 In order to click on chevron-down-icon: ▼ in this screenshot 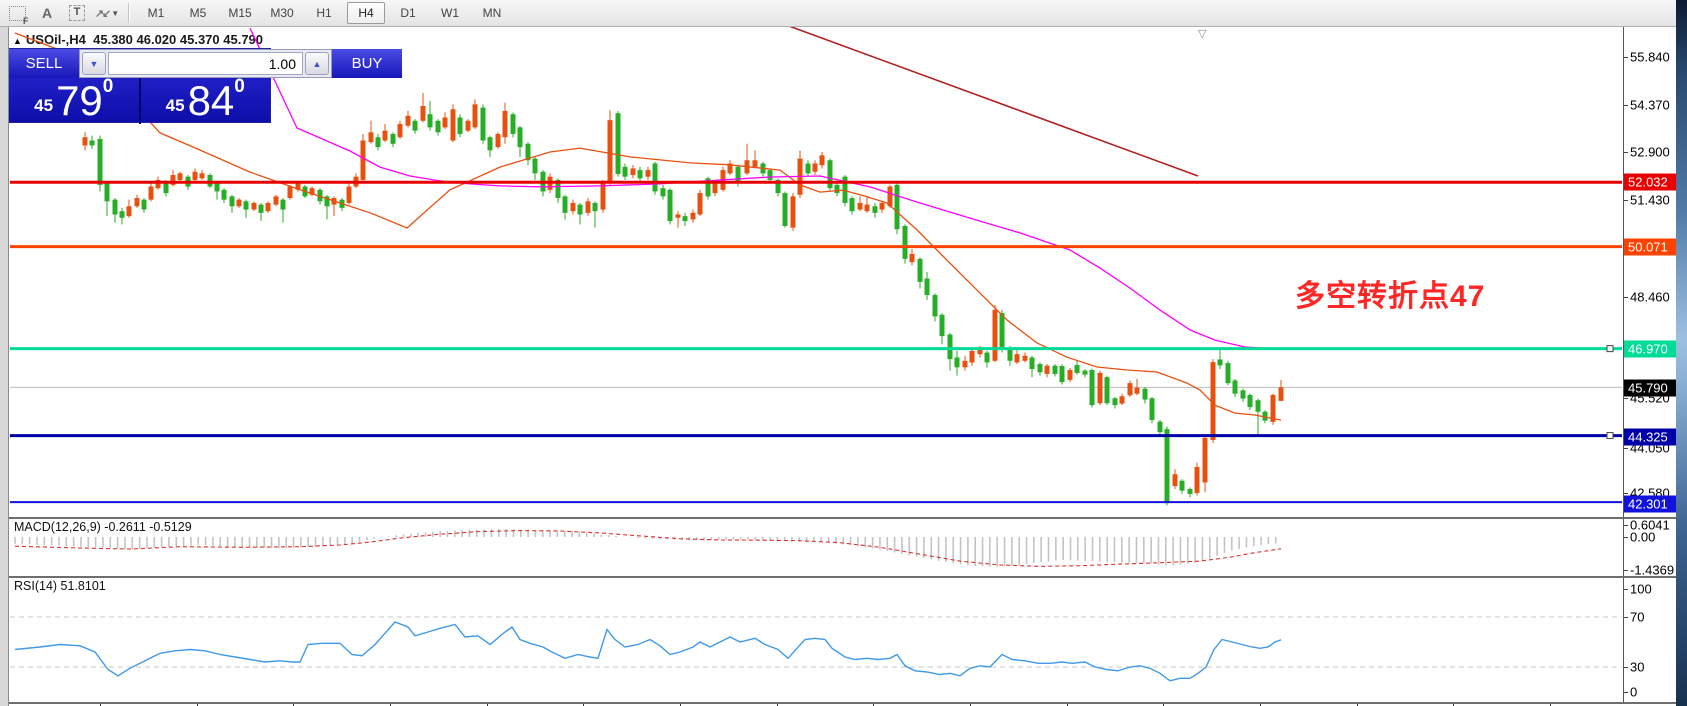, I will do `click(115, 13)`.